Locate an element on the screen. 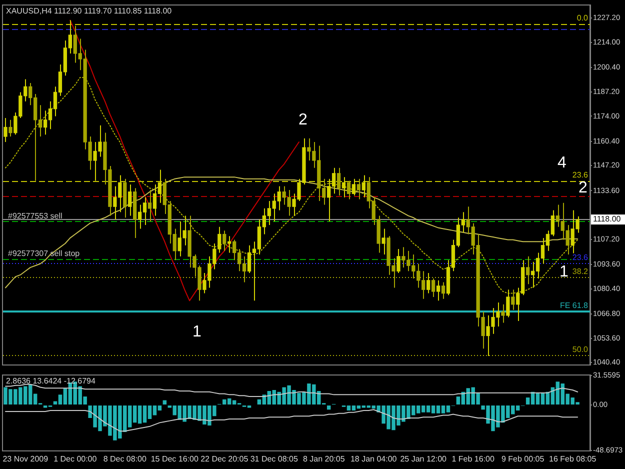 The height and width of the screenshot is (469, 625). annotation: 0.0 is located at coordinates (582, 18).